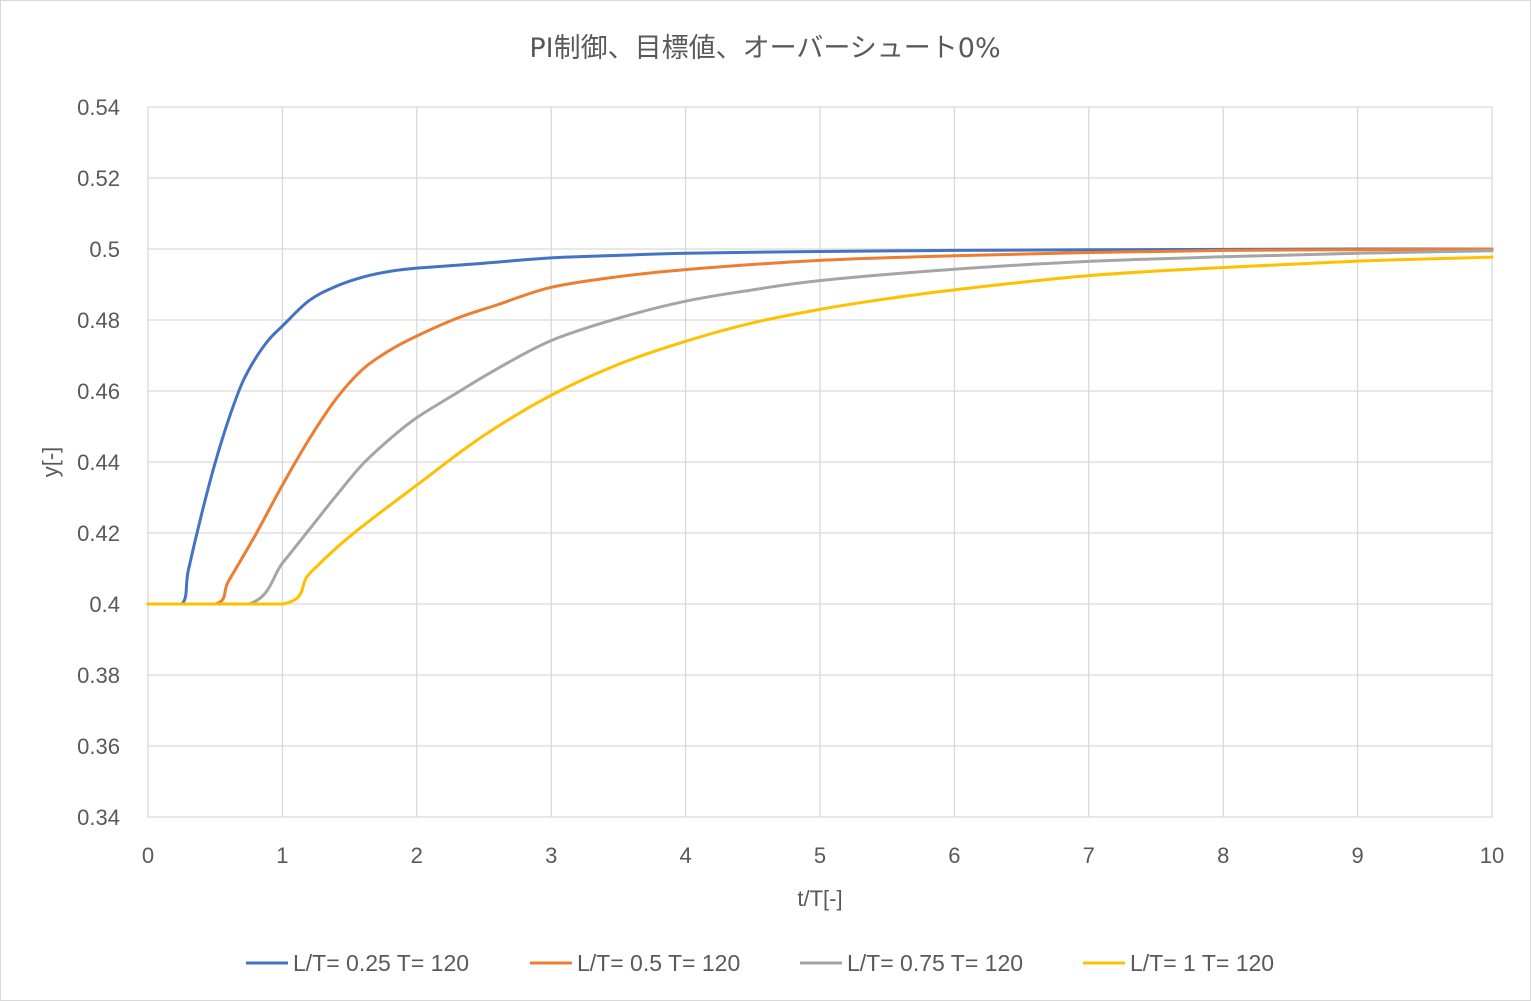  What do you see at coordinates (98, 178) in the screenshot?
I see `y-tick-label: 0.52` at bounding box center [98, 178].